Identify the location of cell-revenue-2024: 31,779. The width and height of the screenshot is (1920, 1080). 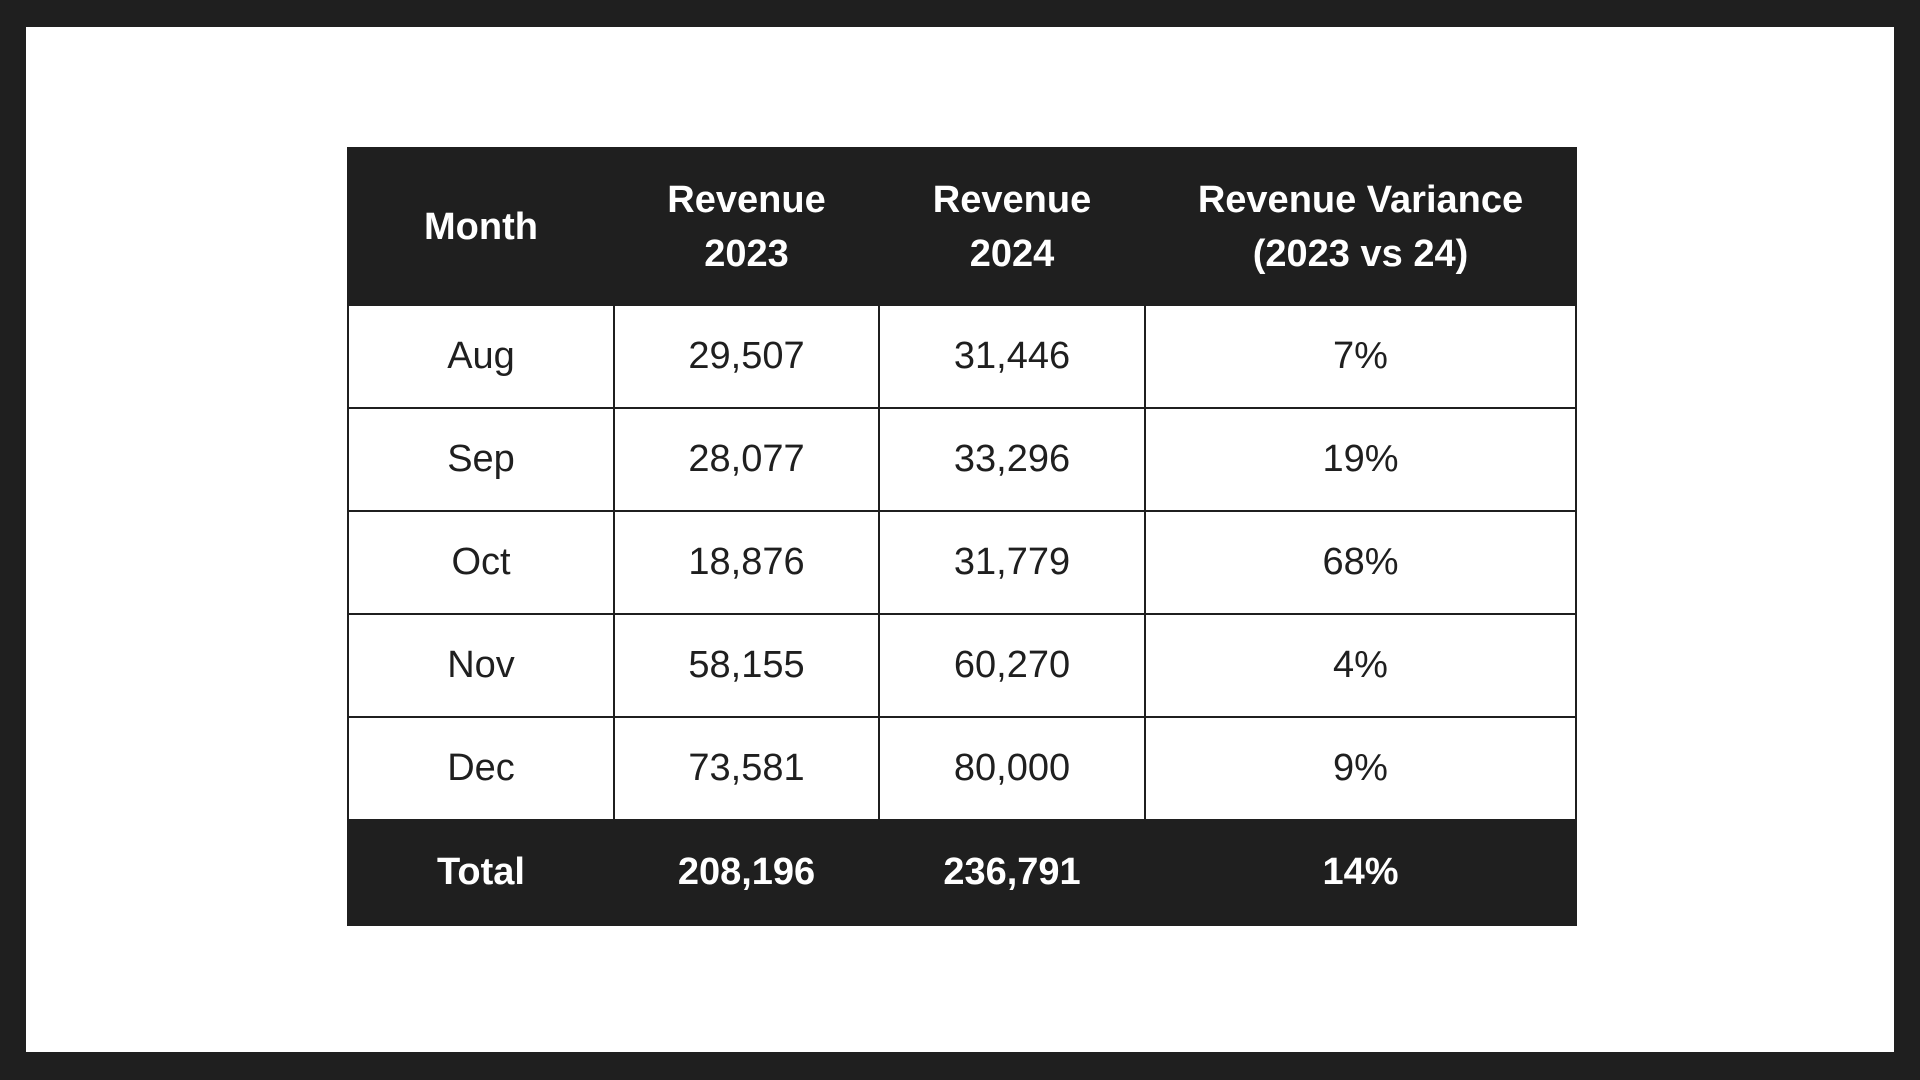
(1012, 562).